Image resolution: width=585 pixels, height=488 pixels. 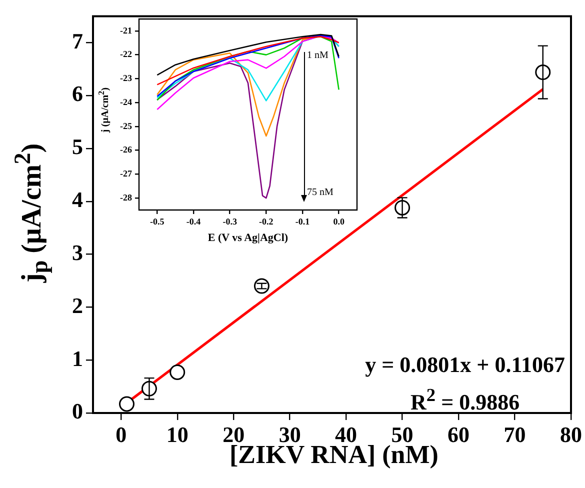 What do you see at coordinates (77, 305) in the screenshot?
I see `y-tick-label: 2` at bounding box center [77, 305].